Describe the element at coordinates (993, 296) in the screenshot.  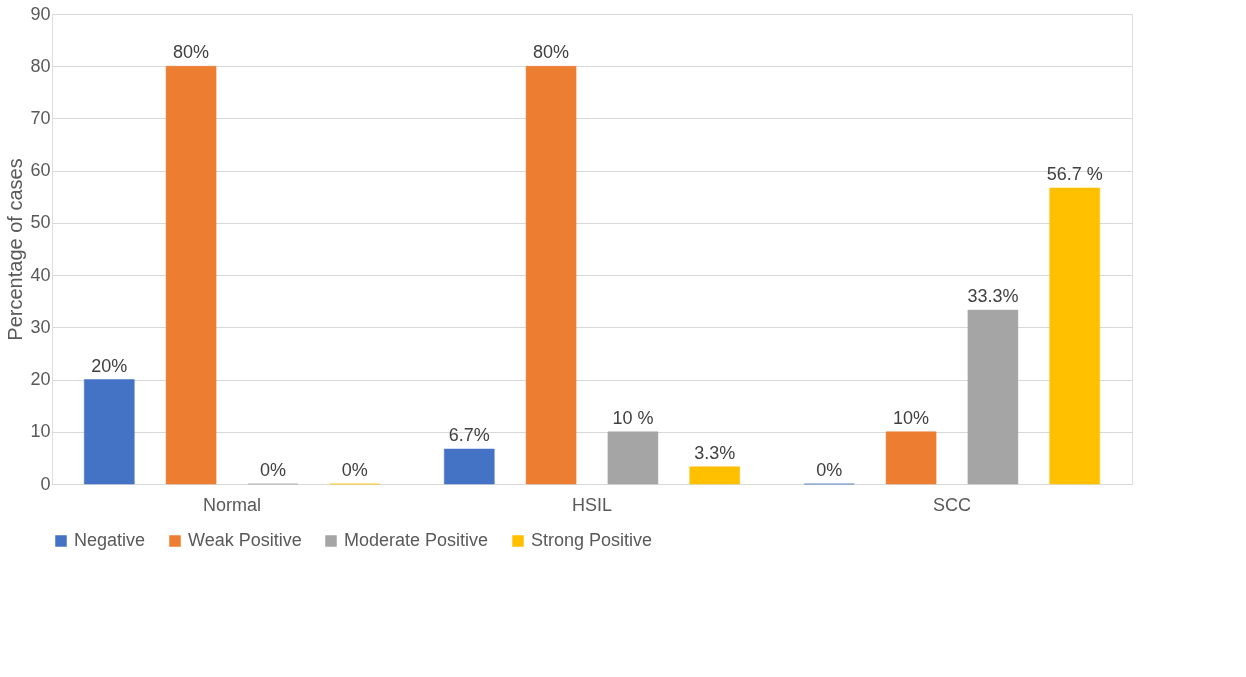
I see `data-label: 33.3%` at that location.